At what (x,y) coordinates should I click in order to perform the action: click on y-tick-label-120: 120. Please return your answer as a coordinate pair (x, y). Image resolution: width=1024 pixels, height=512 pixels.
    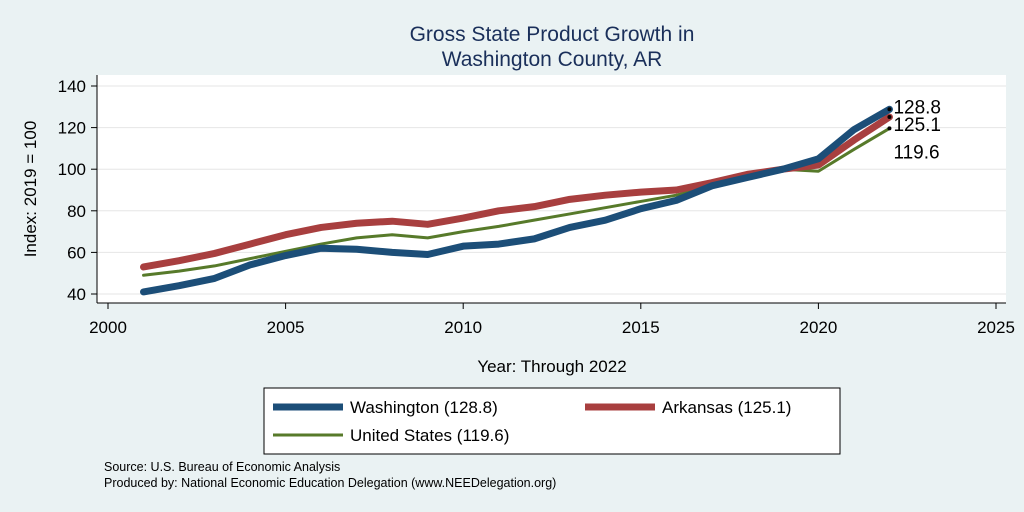
    Looking at the image, I should click on (72, 128).